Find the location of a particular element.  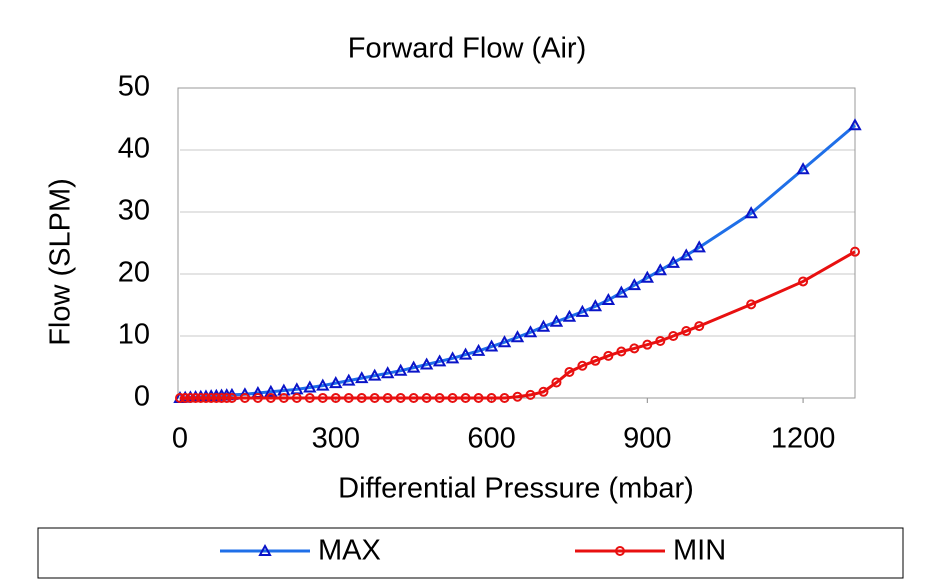

y-tick-label: 30 is located at coordinates (134, 211).